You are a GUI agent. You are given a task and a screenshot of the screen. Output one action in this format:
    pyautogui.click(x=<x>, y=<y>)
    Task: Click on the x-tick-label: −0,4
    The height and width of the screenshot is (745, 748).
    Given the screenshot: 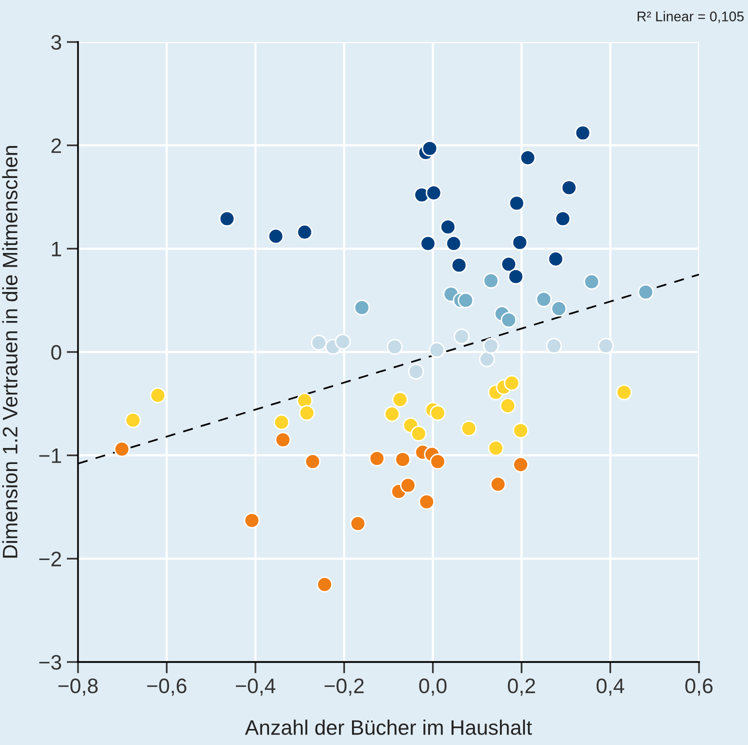 What is the action you would take?
    pyautogui.click(x=256, y=687)
    